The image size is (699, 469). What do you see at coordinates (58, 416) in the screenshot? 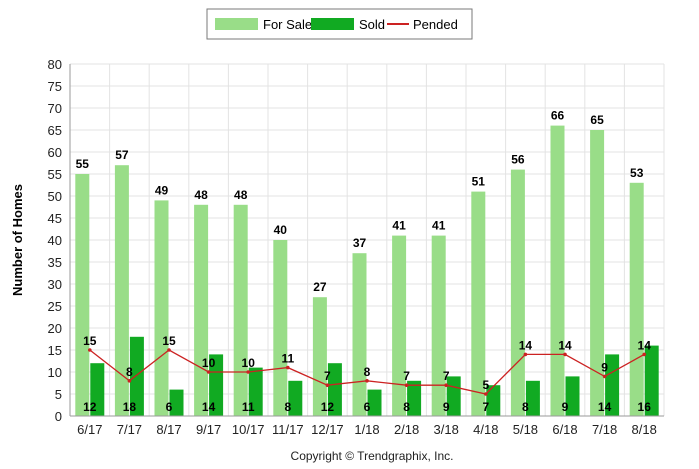
I see `y-tick-label: 0` at bounding box center [58, 416].